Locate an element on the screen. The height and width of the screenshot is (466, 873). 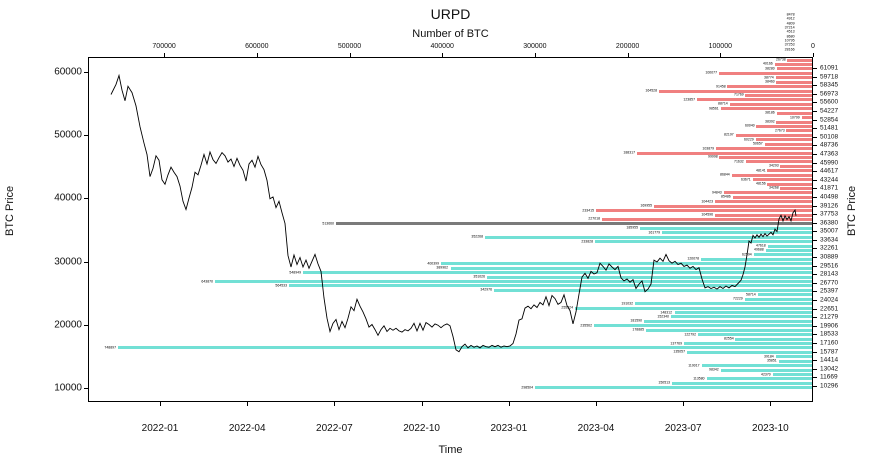
bar-value-label: 255324 is located at coordinates (567, 308).